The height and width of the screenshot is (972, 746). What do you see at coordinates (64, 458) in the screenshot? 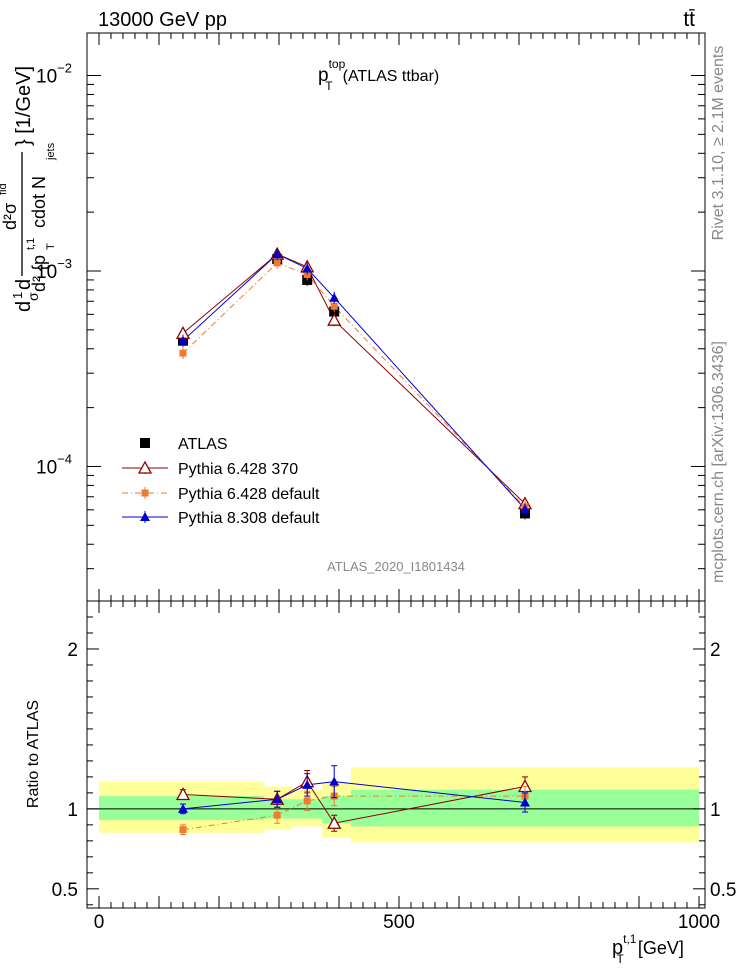
I see `main-ytick-label-exp: −4` at bounding box center [64, 458].